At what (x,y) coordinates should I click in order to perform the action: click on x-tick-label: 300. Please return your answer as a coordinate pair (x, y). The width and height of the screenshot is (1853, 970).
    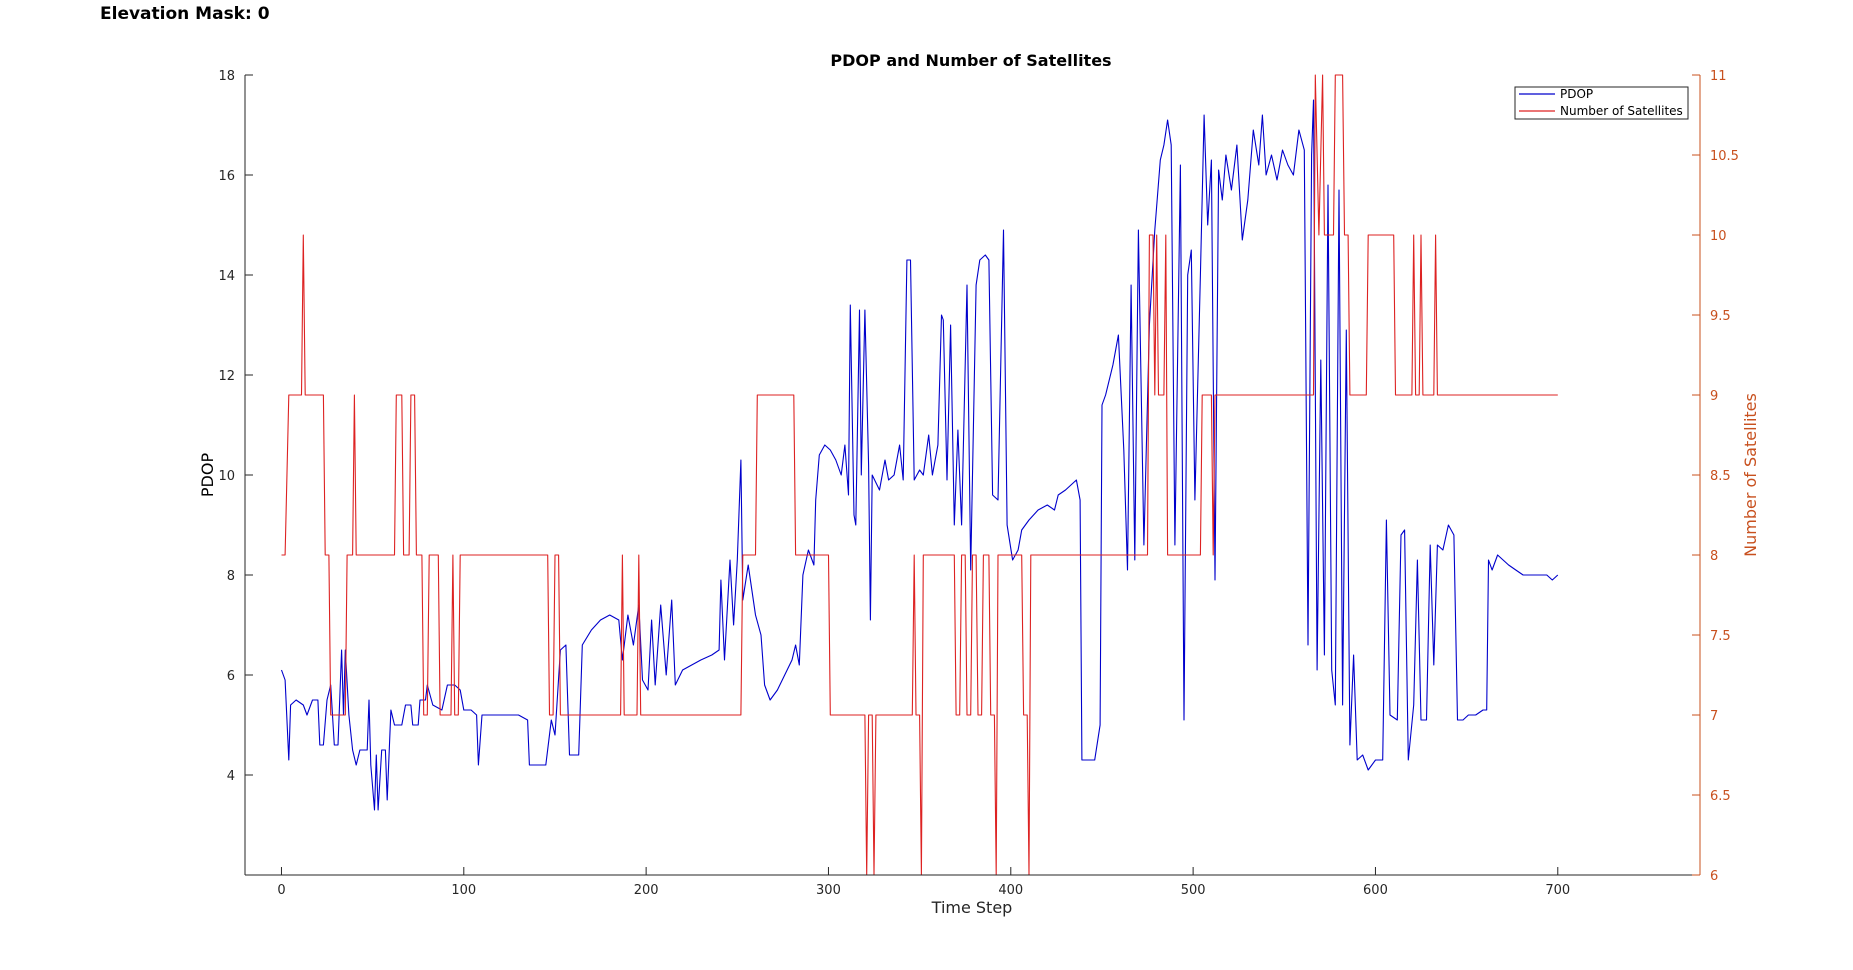
    Looking at the image, I should click on (828, 890).